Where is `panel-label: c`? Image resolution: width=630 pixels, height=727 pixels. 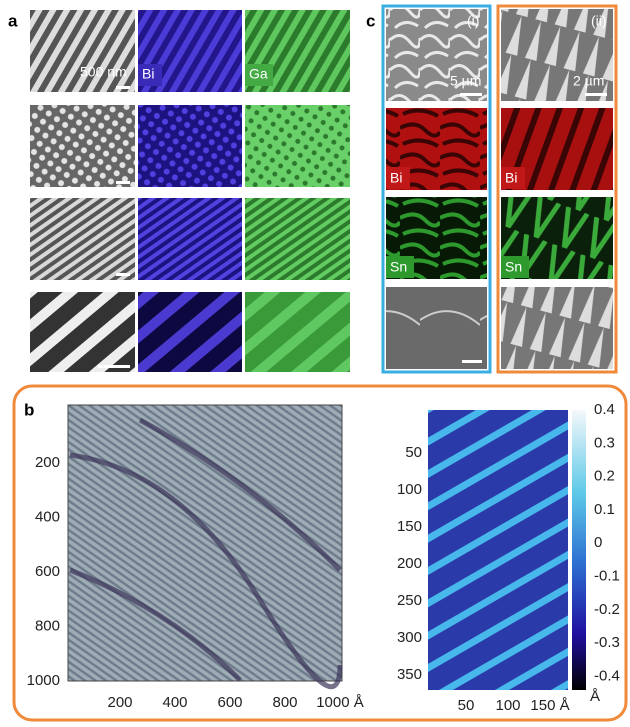 panel-label: c is located at coordinates (370, 20).